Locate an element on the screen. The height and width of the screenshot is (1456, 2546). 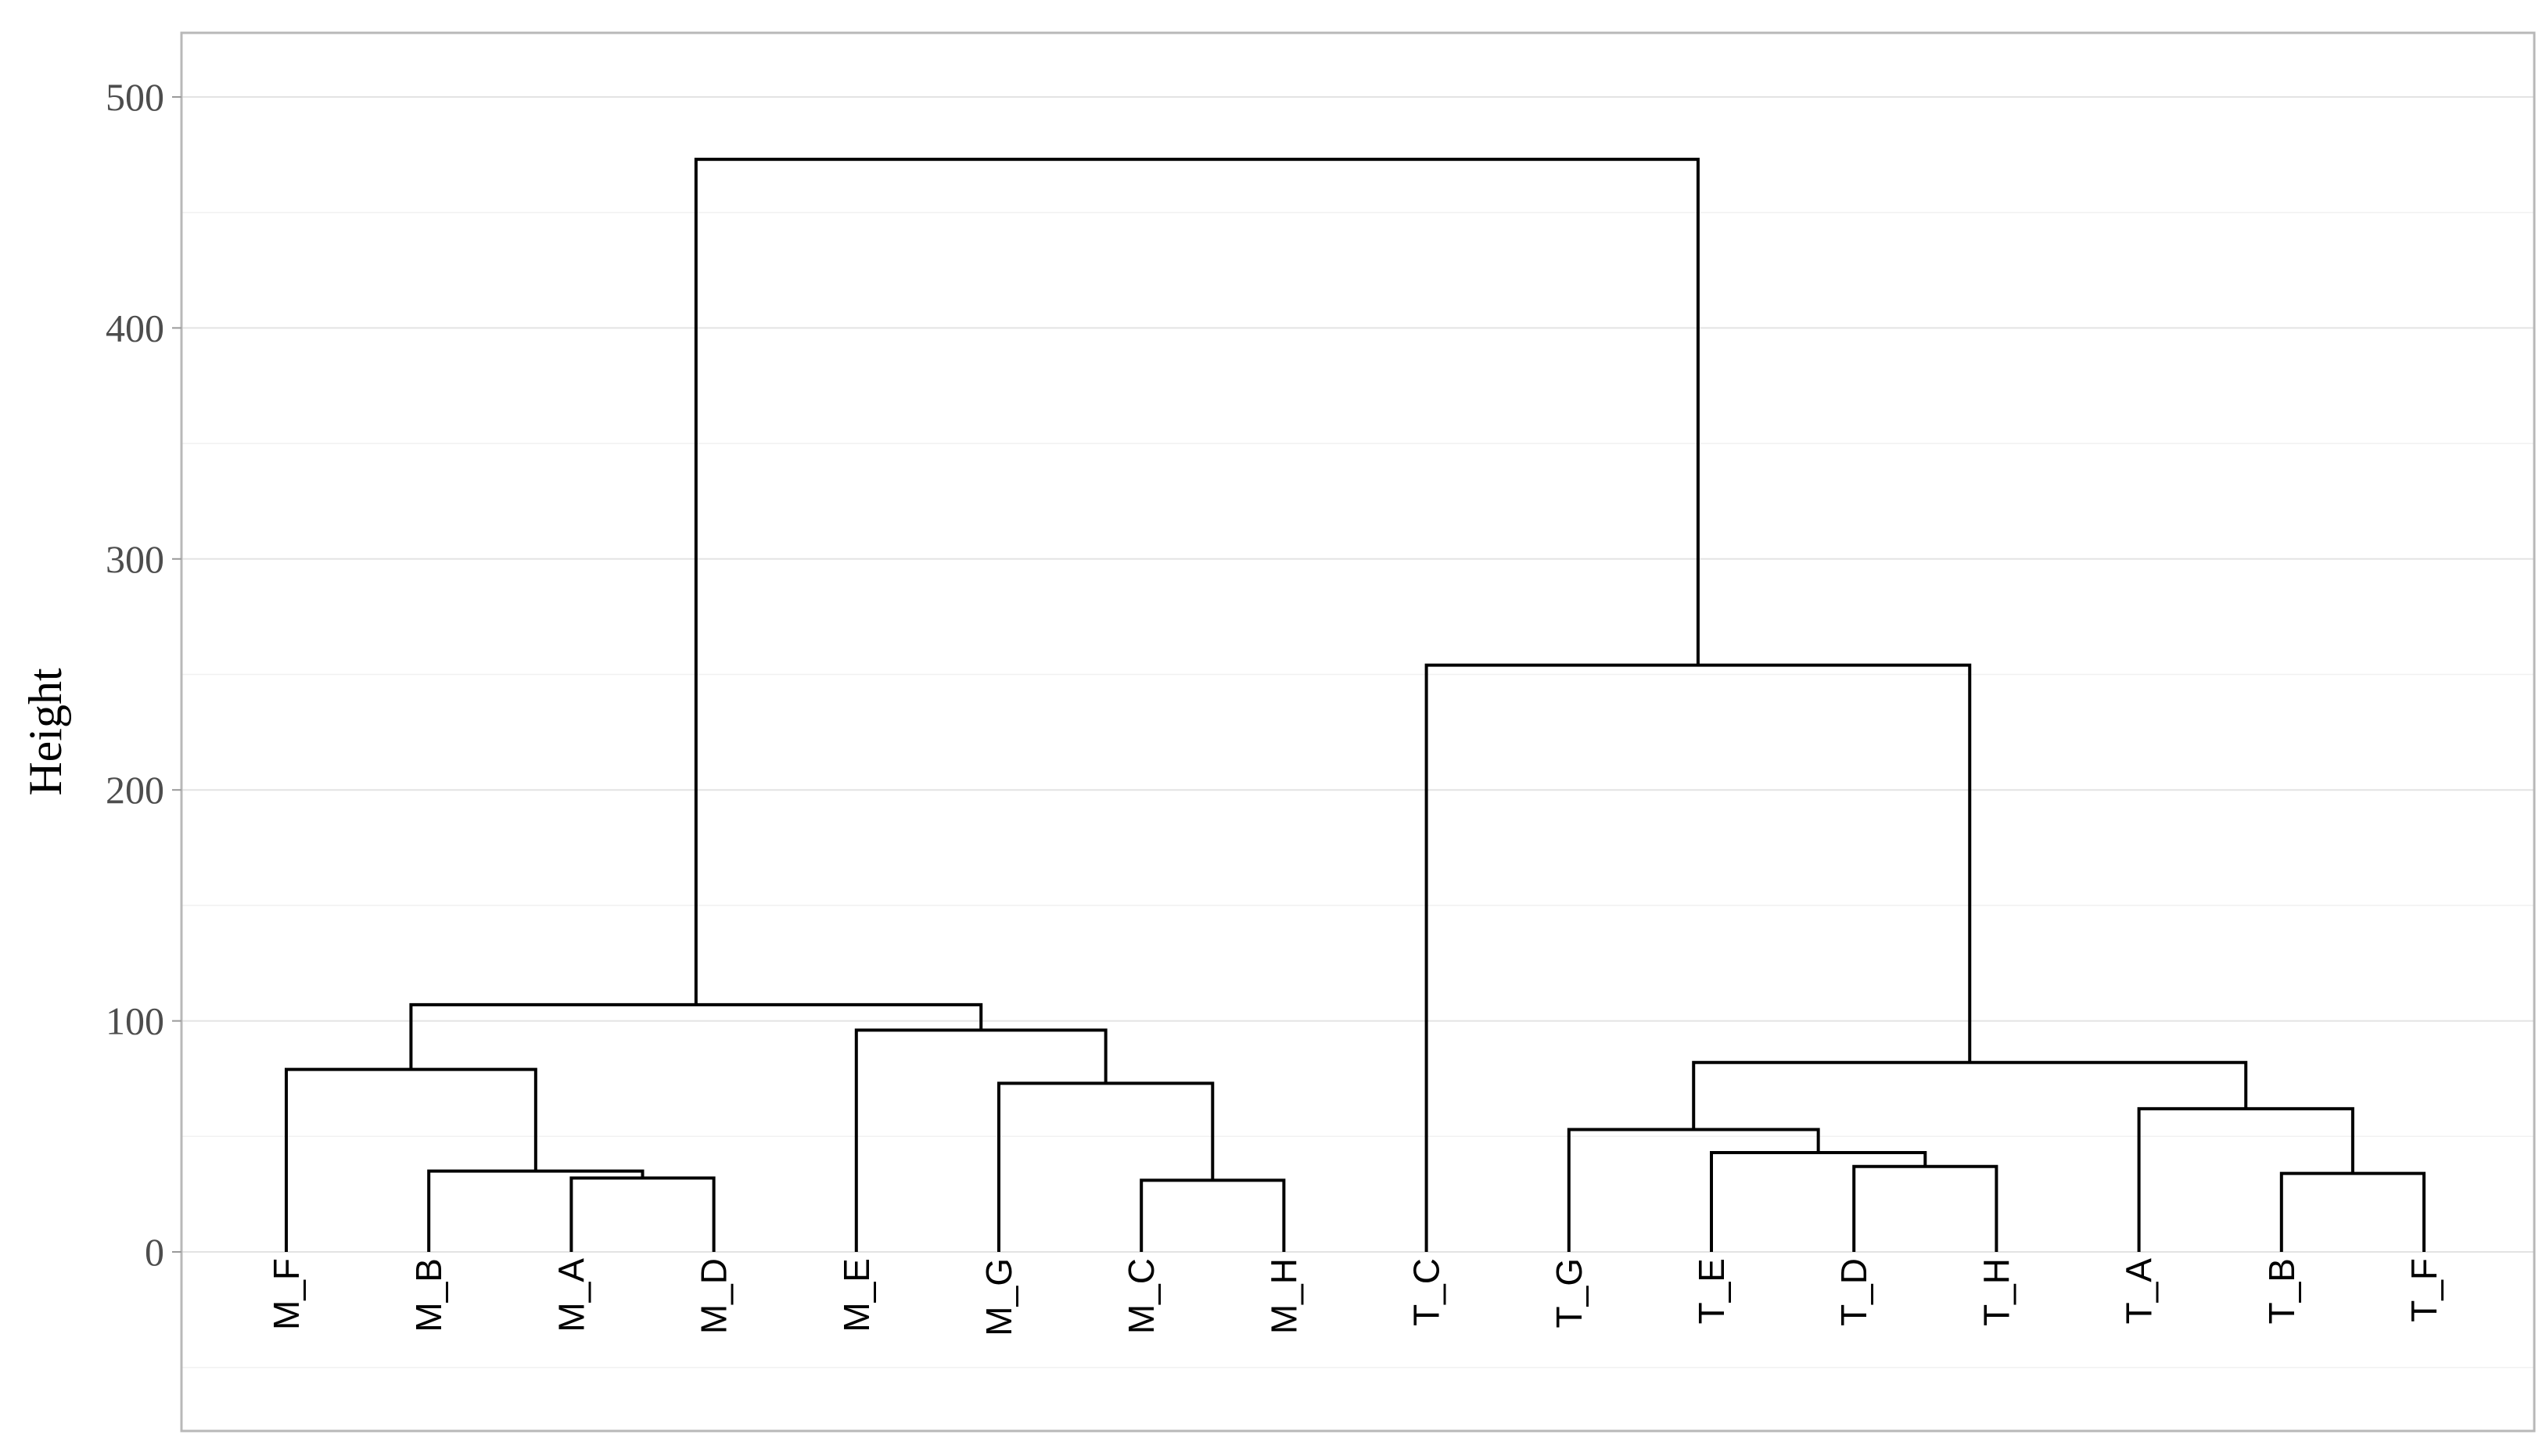
dendrogram-branch-n2 is located at coordinates (536, 1210).